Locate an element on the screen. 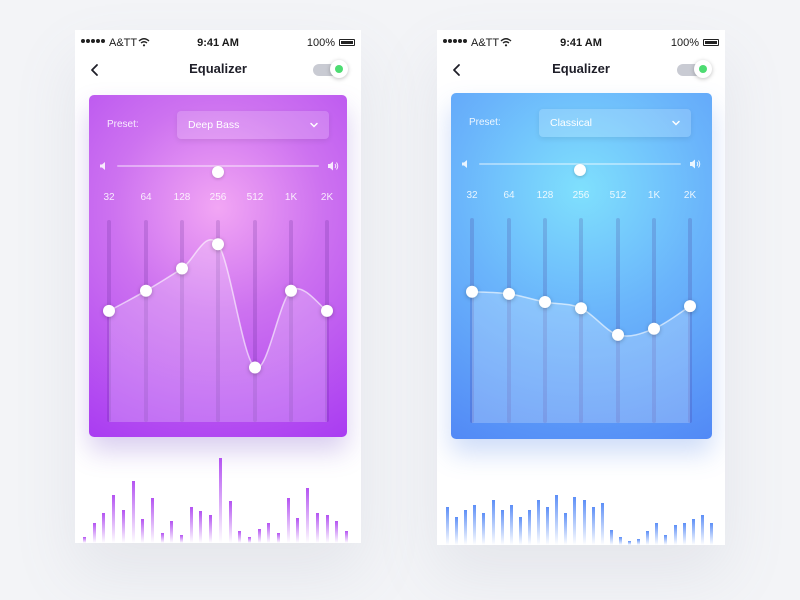 The width and height of the screenshot is (800, 600). status-time: 9:41 AM is located at coordinates (581, 43).